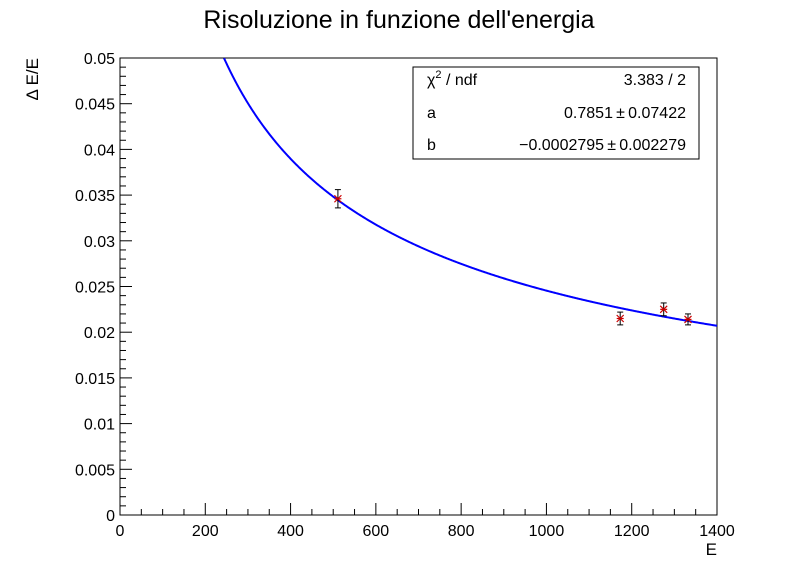 The width and height of the screenshot is (798, 574). Describe the element at coordinates (99, 59) in the screenshot. I see `y-tick-label: 0.05` at that location.